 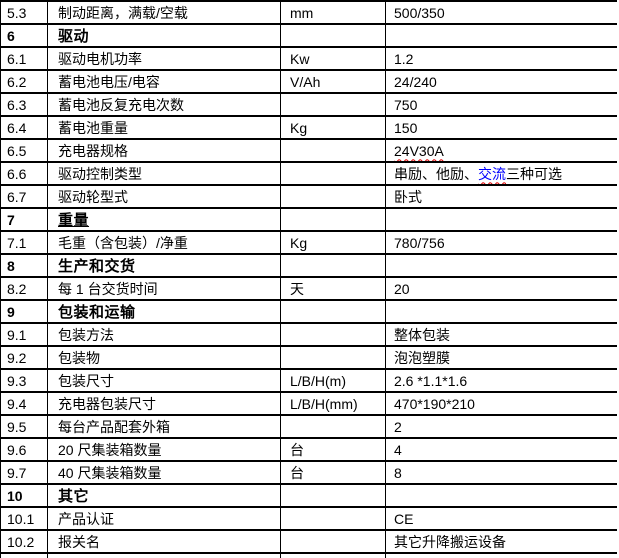 What do you see at coordinates (501, 426) in the screenshot?
I see `spec-cell-value: 2` at bounding box center [501, 426].